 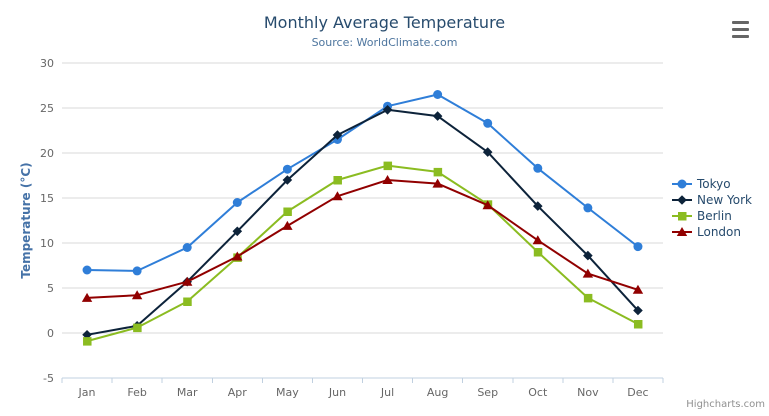 What do you see at coordinates (363, 392) in the screenshot?
I see `x-axis-labels: Jan Feb Mar Apr May Jun Jul Aug Sep Oct Nov Dec` at bounding box center [363, 392].